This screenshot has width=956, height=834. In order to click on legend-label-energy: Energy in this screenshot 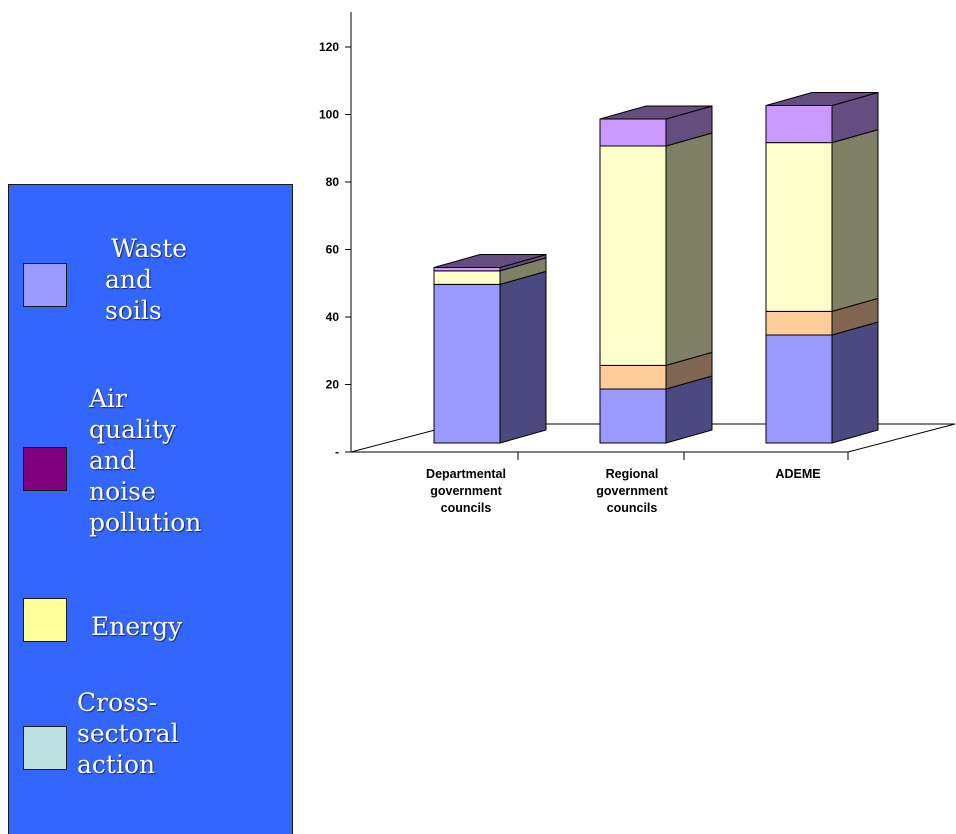, I will do `click(136, 626)`.